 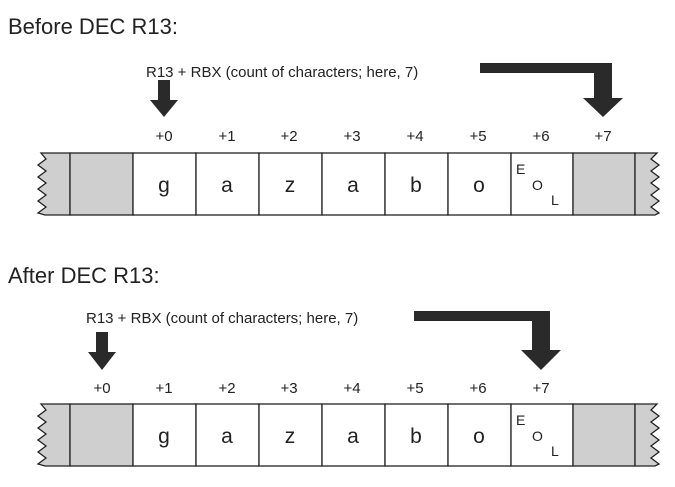 I want to click on panel-title: After DEC R13:, so click(x=84, y=275).